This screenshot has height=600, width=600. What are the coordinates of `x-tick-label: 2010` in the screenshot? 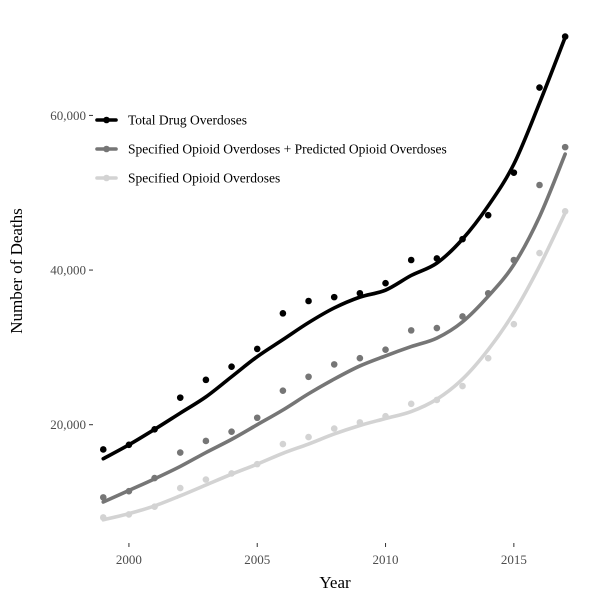 It's located at (386, 559).